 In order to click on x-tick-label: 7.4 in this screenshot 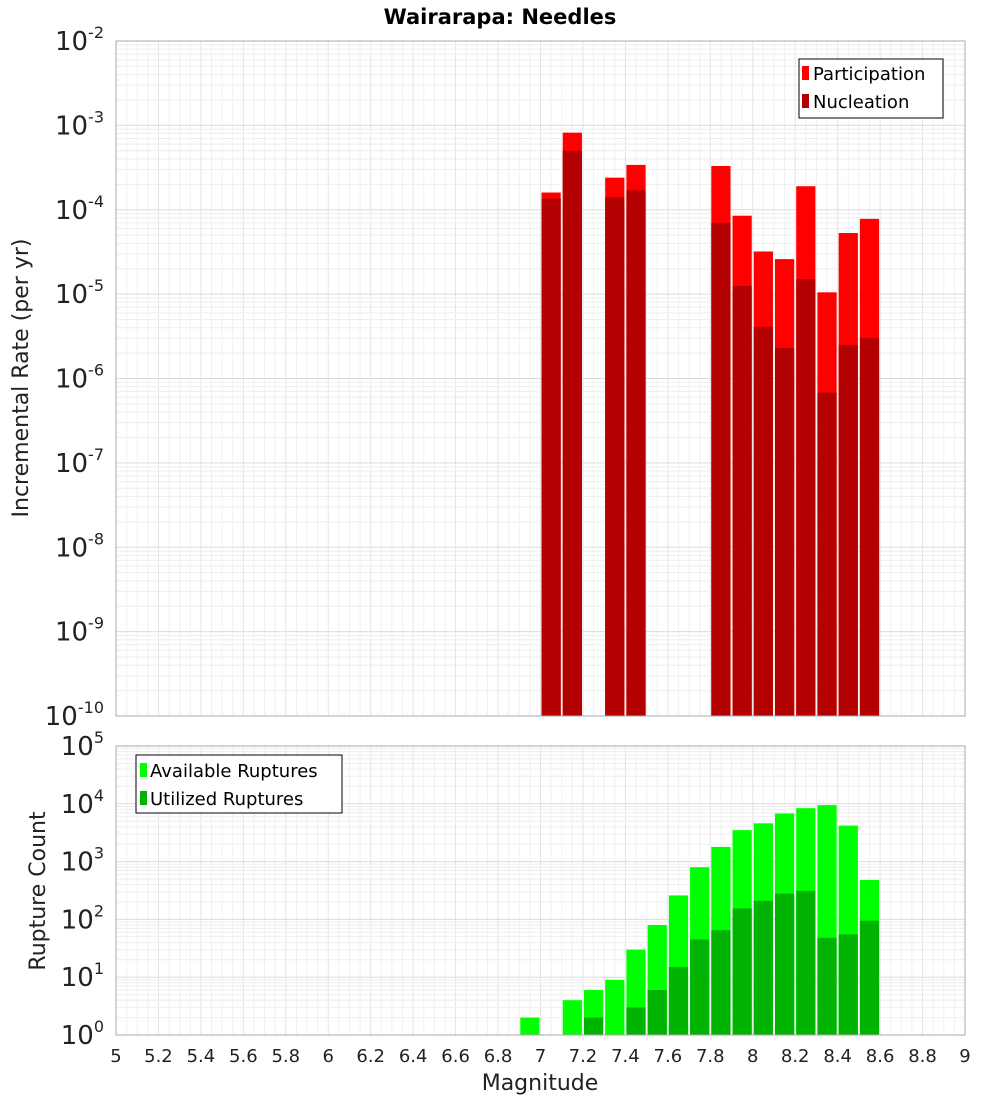, I will do `click(625, 1056)`.